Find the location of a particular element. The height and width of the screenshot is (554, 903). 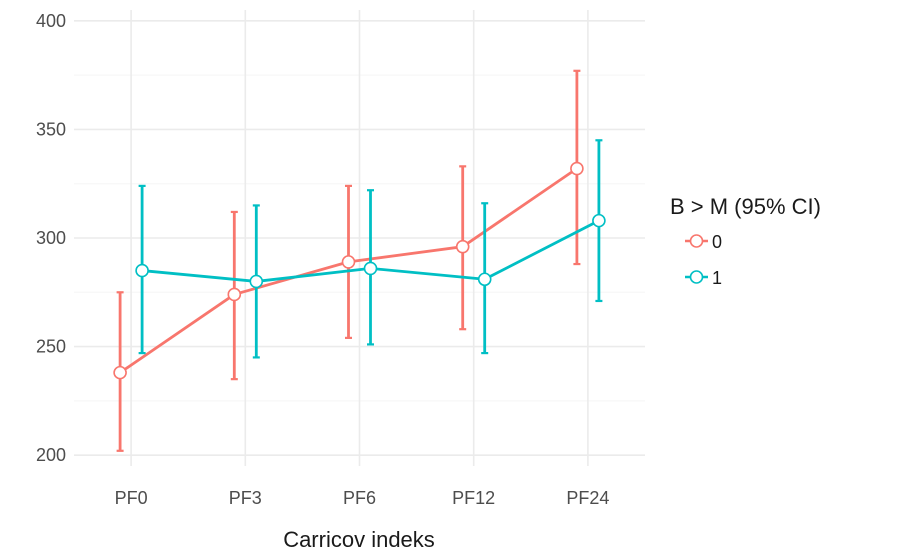

x-tick-label: PF6 is located at coordinates (359, 498).